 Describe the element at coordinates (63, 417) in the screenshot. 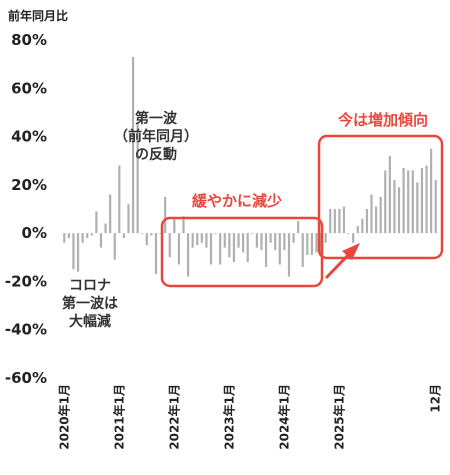

I see `x-tick-label: 2020年1月` at that location.